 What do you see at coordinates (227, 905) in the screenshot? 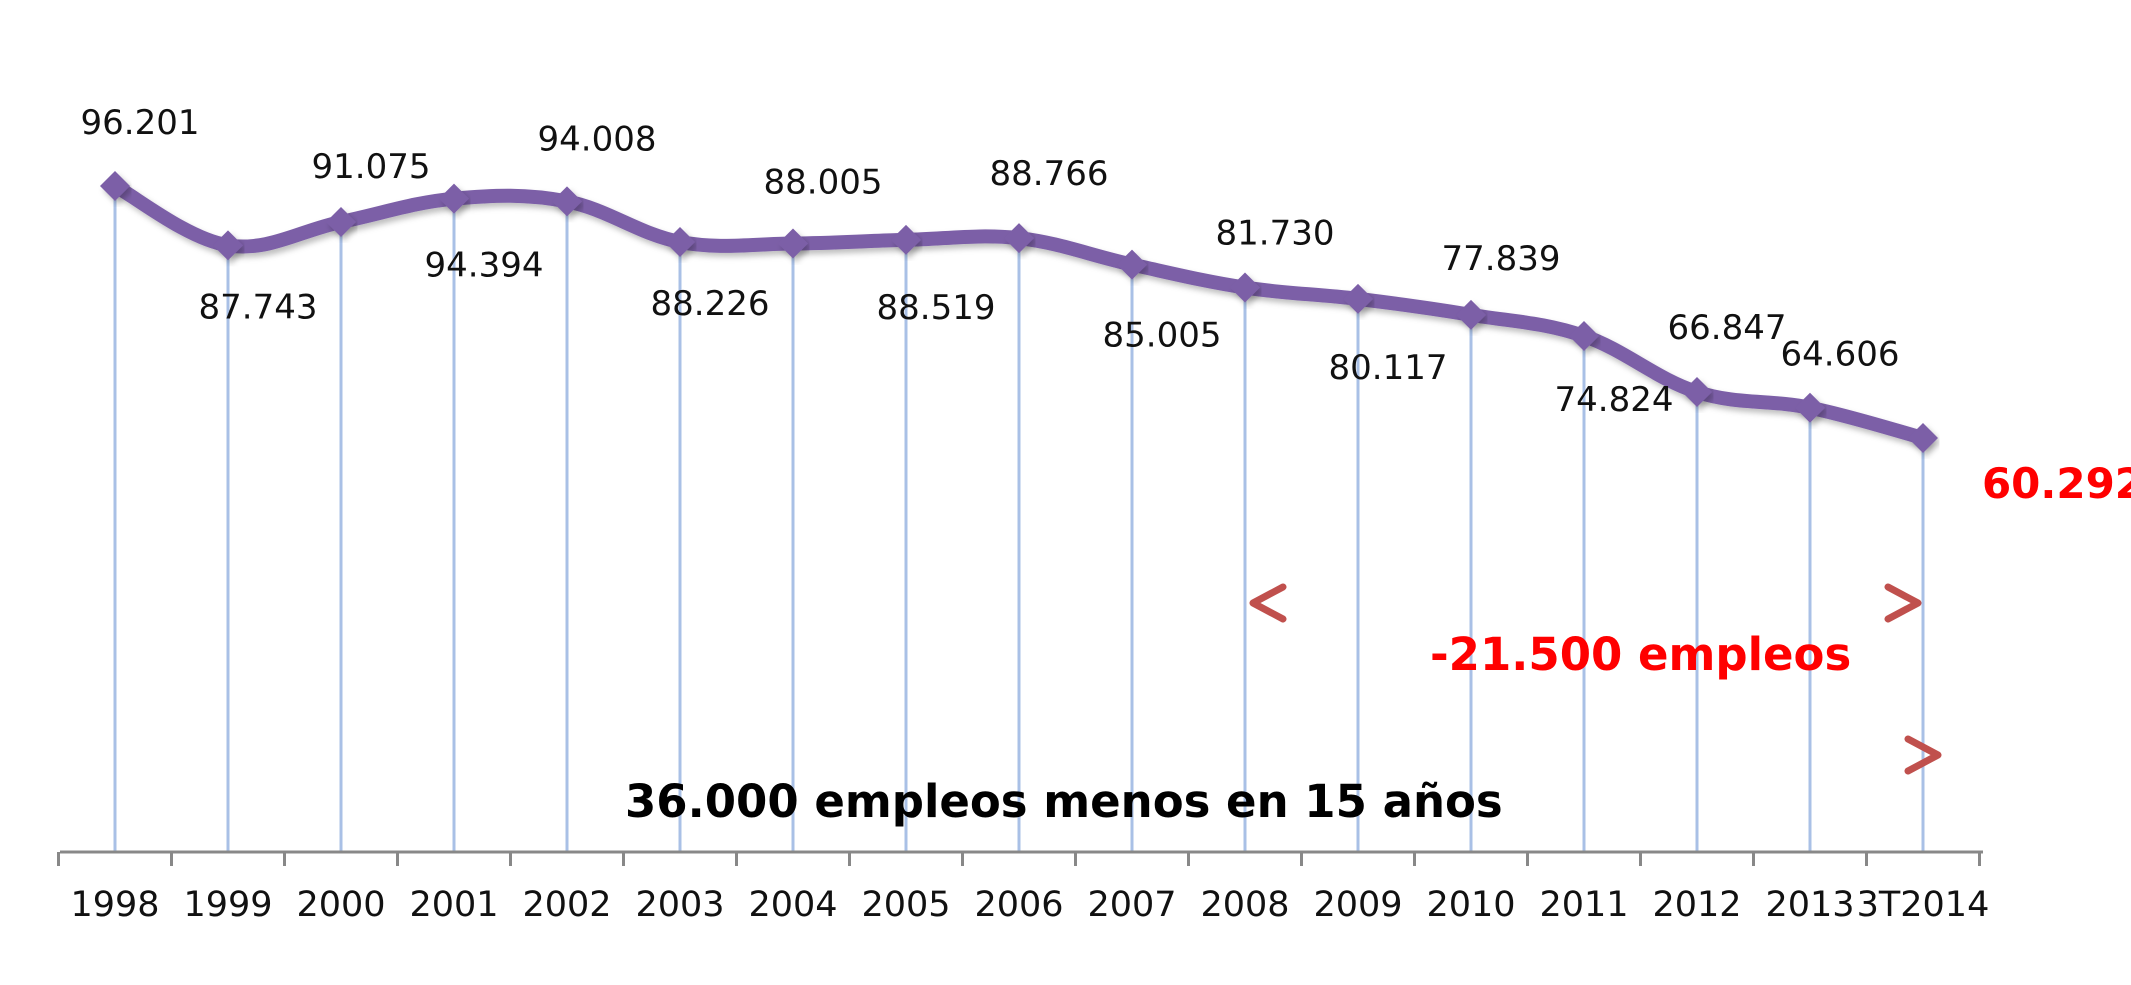
I see `x-tick-label-1999: 1999` at bounding box center [227, 905].